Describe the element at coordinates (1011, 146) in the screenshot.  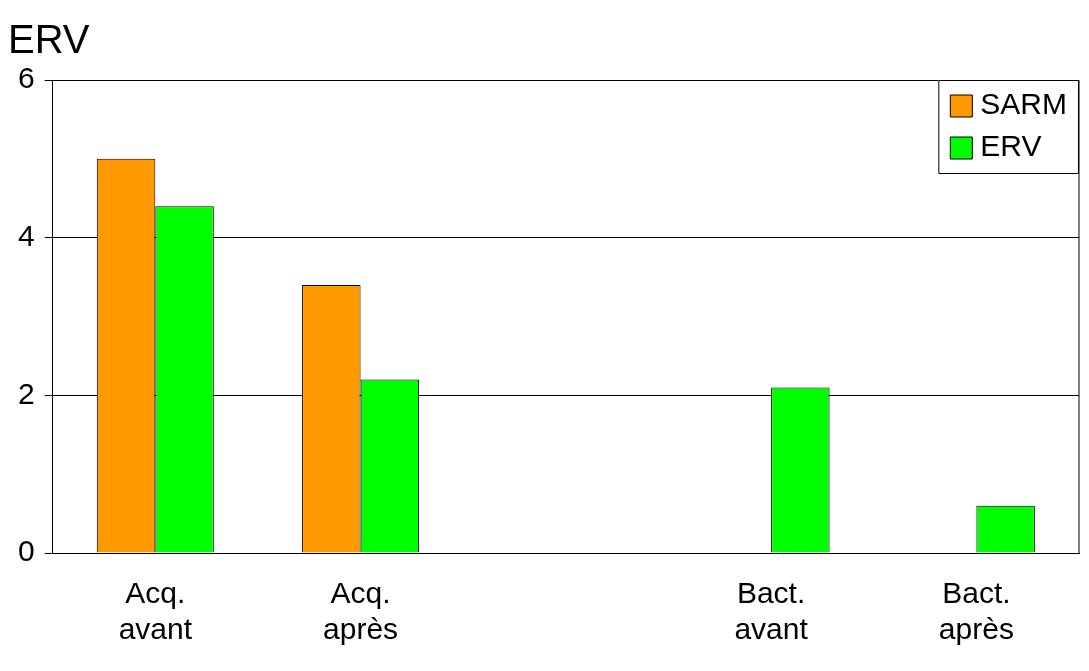
I see `legend-label: ERV` at that location.